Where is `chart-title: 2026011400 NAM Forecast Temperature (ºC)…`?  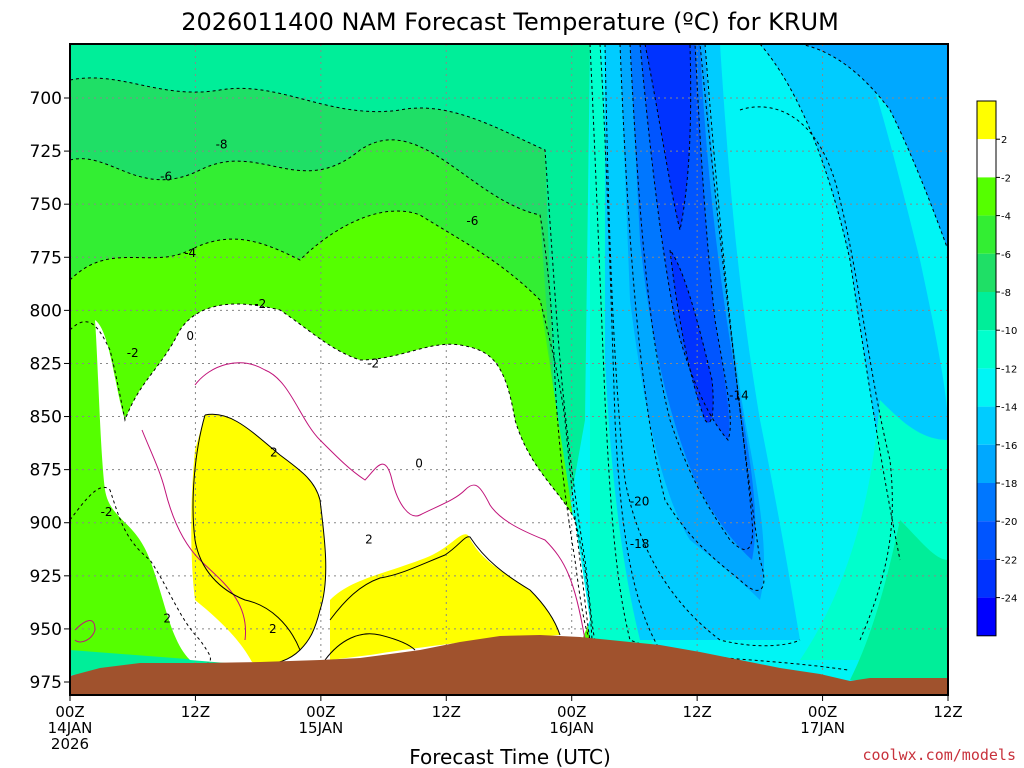 chart-title: 2026011400 NAM Forecast Temperature (ºC)… is located at coordinates (510, 22).